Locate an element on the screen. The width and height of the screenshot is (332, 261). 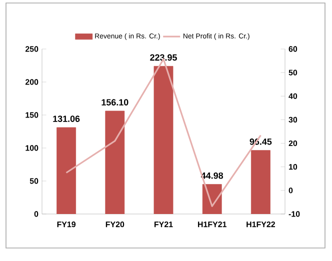
data-label: 44.98 is located at coordinates (212, 175).